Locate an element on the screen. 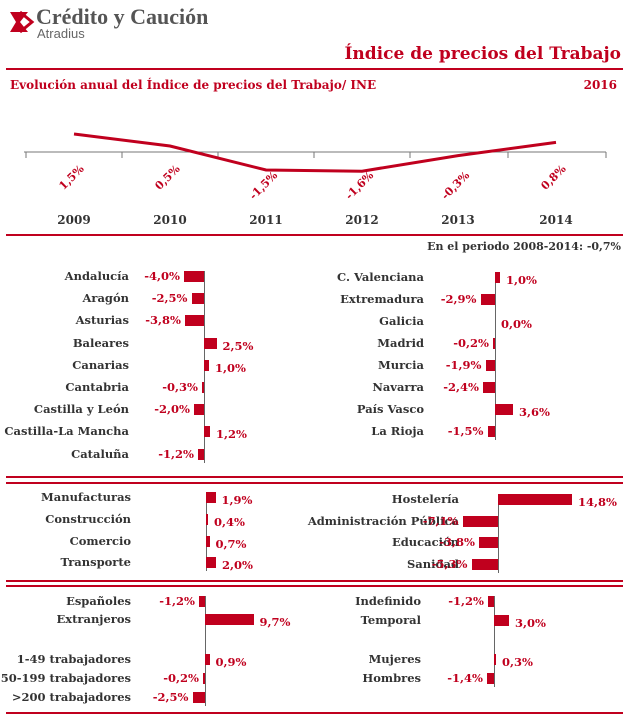 The height and width of the screenshot is (719, 629). value-label: 0,0% is located at coordinates (516, 324).